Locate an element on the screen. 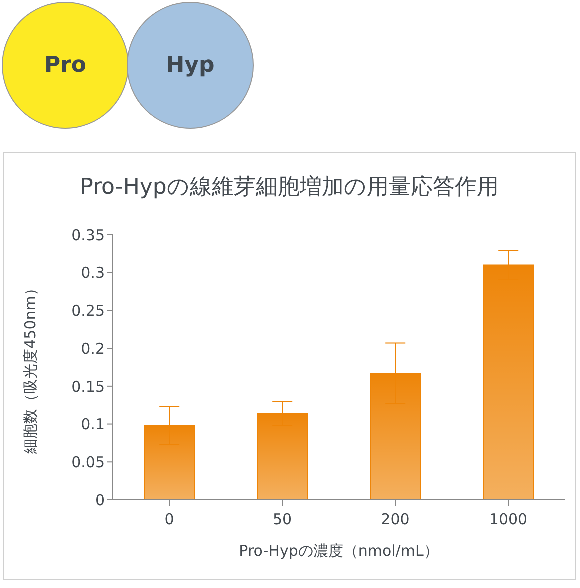  x-tick-label: 0 is located at coordinates (169, 519).